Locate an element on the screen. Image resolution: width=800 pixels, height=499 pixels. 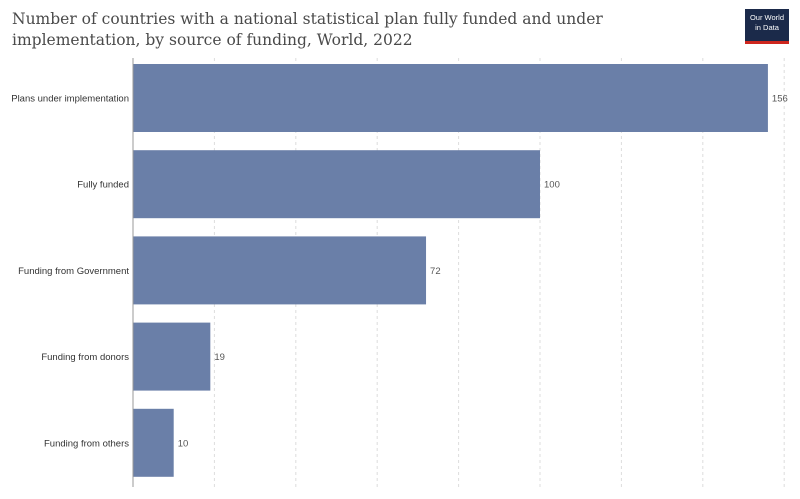
value-label: 100 is located at coordinates (552, 185).